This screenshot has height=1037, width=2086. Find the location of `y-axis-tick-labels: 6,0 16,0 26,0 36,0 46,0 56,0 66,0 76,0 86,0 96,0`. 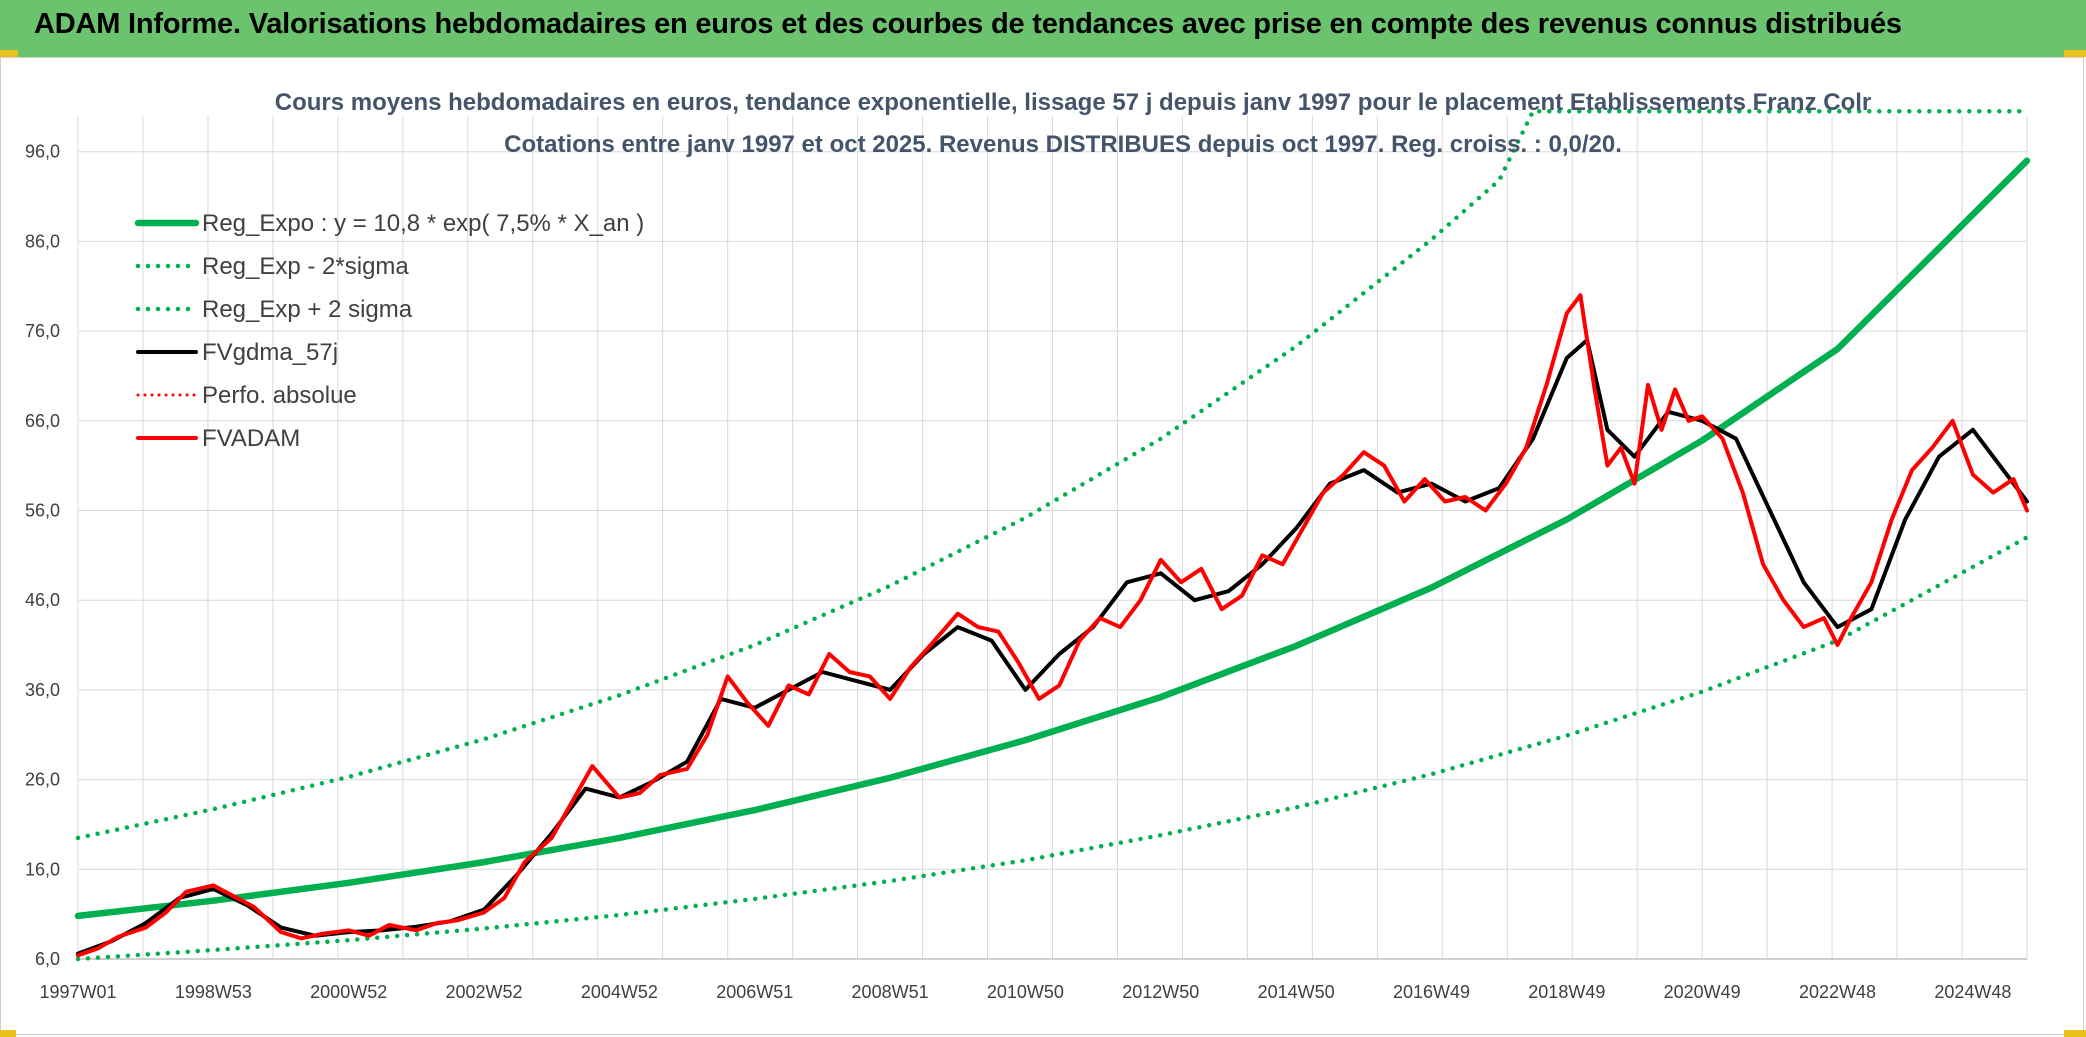

y-axis-tick-labels: 6,0 16,0 26,0 36,0 46,0 56,0 66,0 76,0 86,0 96,0 is located at coordinates (42, 555).